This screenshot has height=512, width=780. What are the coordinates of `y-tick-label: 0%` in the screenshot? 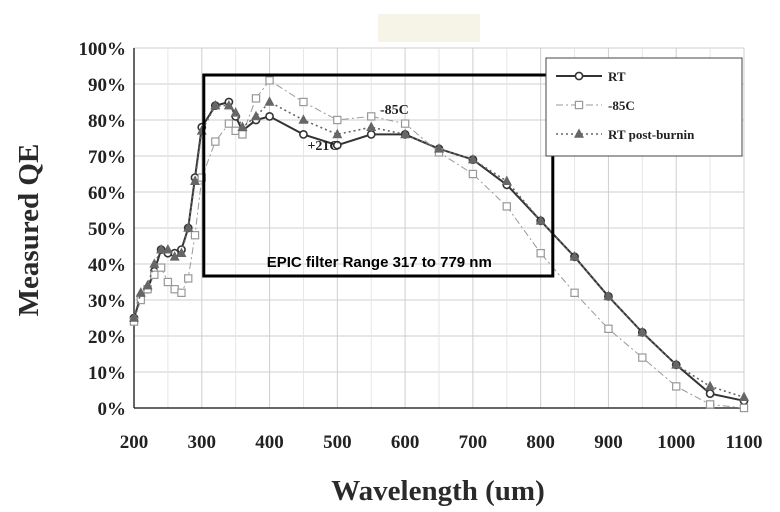 It's located at (112, 409).